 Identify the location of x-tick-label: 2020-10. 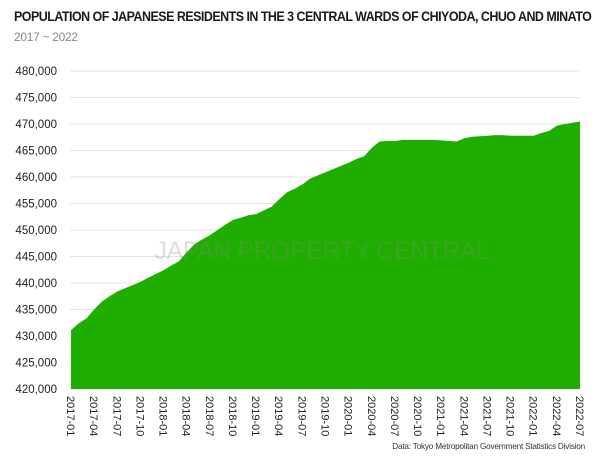
(417, 416).